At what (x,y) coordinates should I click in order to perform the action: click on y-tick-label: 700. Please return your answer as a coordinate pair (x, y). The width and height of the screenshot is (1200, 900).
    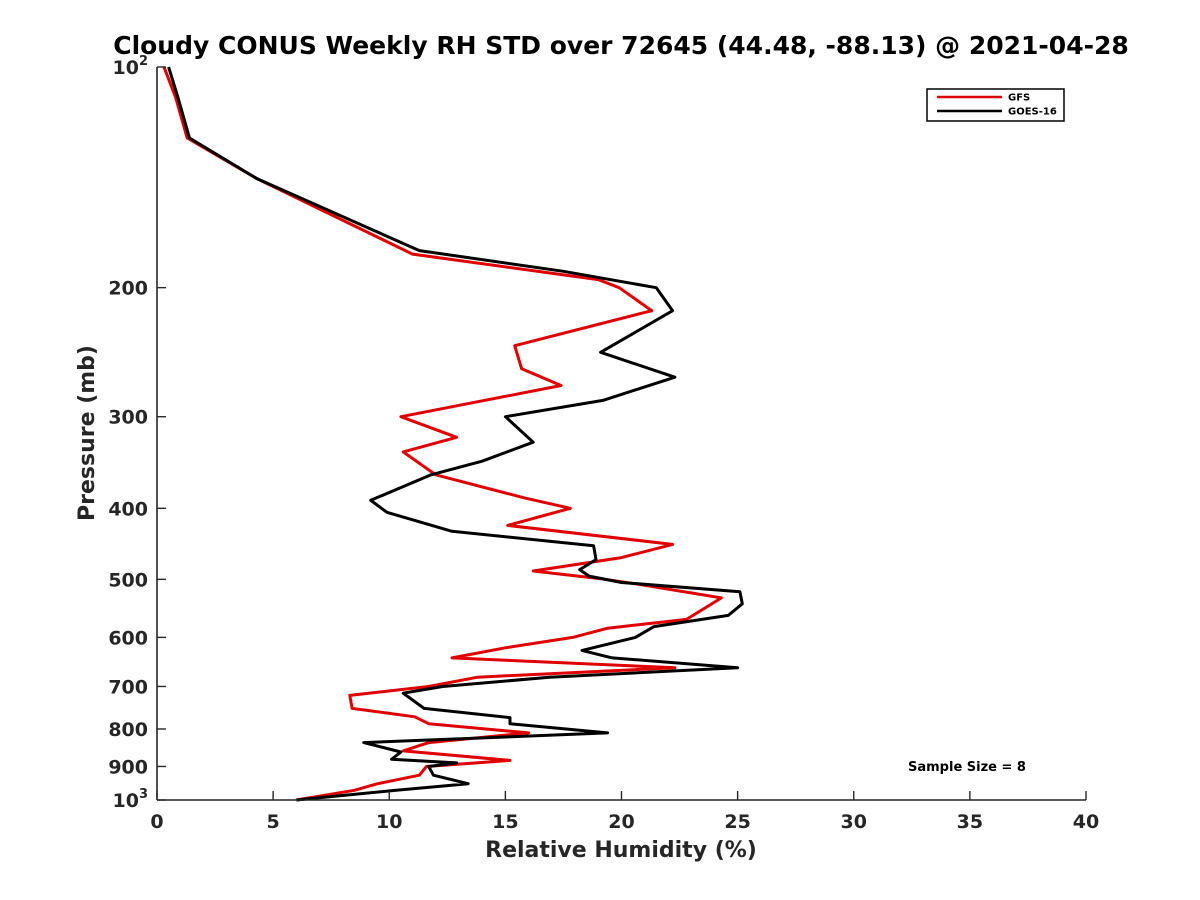
    Looking at the image, I should click on (128, 687).